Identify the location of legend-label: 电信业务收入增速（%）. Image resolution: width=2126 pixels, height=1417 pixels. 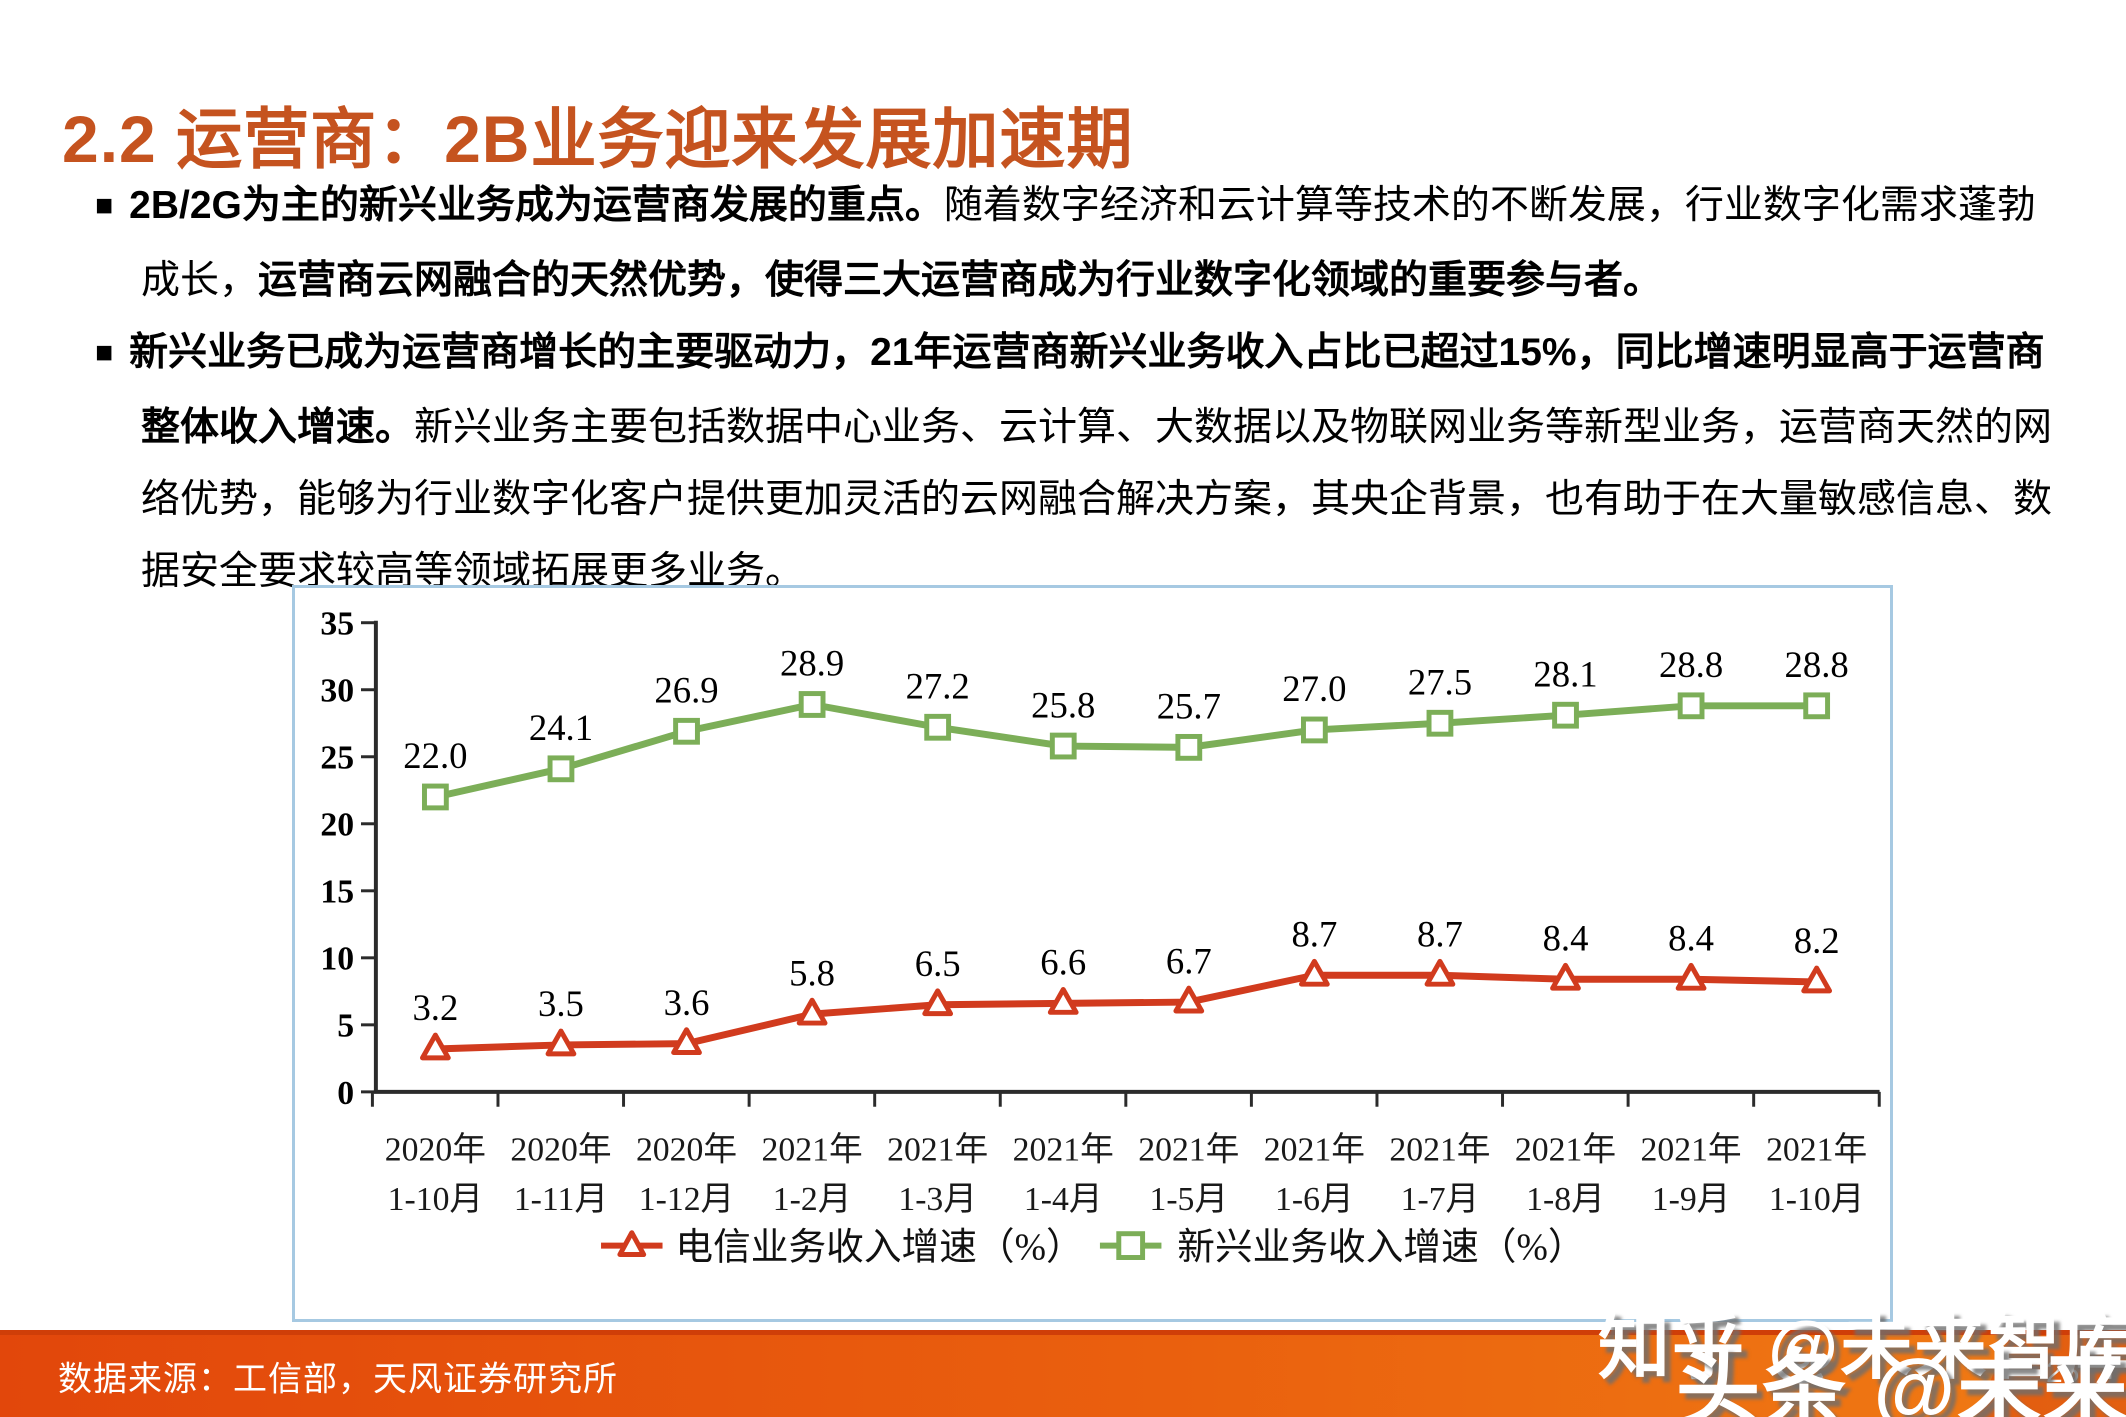
(879, 1247).